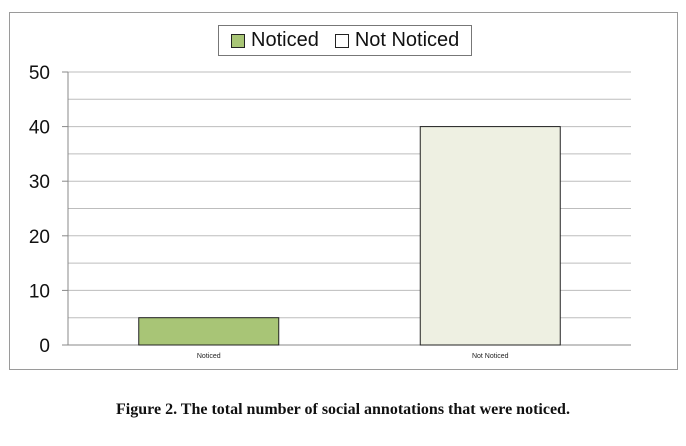 The image size is (686, 446). I want to click on x-tick-label: Noticed, so click(209, 356).